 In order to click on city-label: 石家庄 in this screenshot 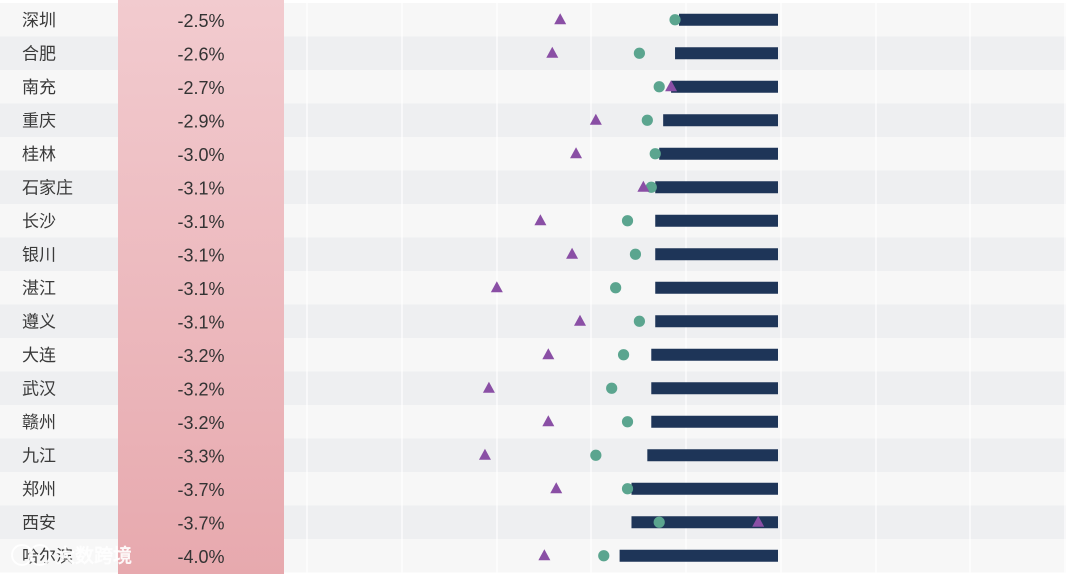, I will do `click(47, 188)`.